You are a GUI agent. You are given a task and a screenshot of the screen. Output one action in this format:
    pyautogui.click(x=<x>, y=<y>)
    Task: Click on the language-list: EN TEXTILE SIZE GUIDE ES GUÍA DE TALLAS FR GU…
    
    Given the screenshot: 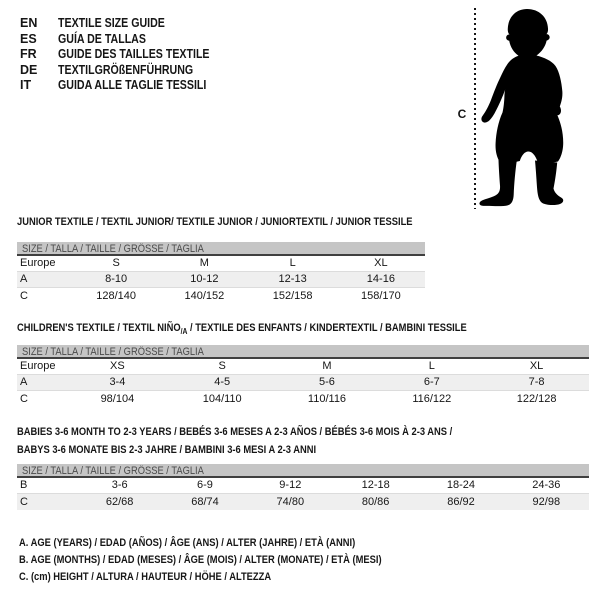 What is the action you would take?
    pyautogui.click(x=128, y=55)
    